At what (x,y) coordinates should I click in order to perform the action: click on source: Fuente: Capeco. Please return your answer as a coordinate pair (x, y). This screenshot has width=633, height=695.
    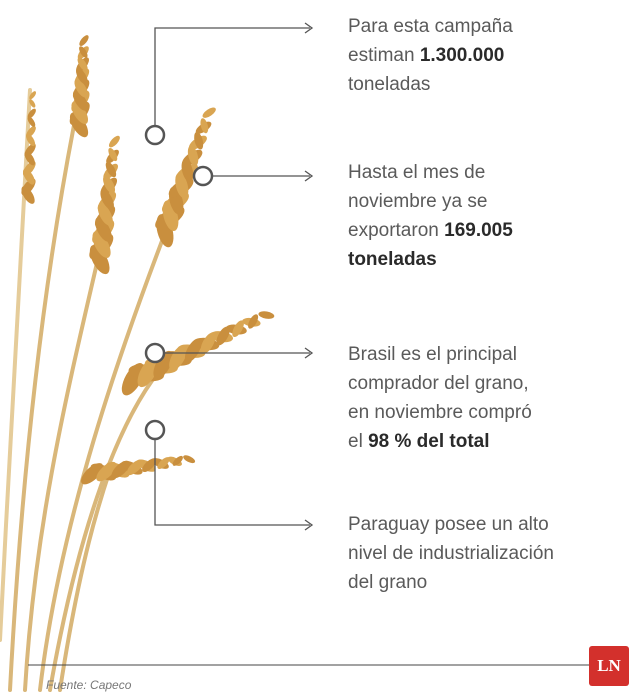
    Looking at the image, I should click on (89, 685).